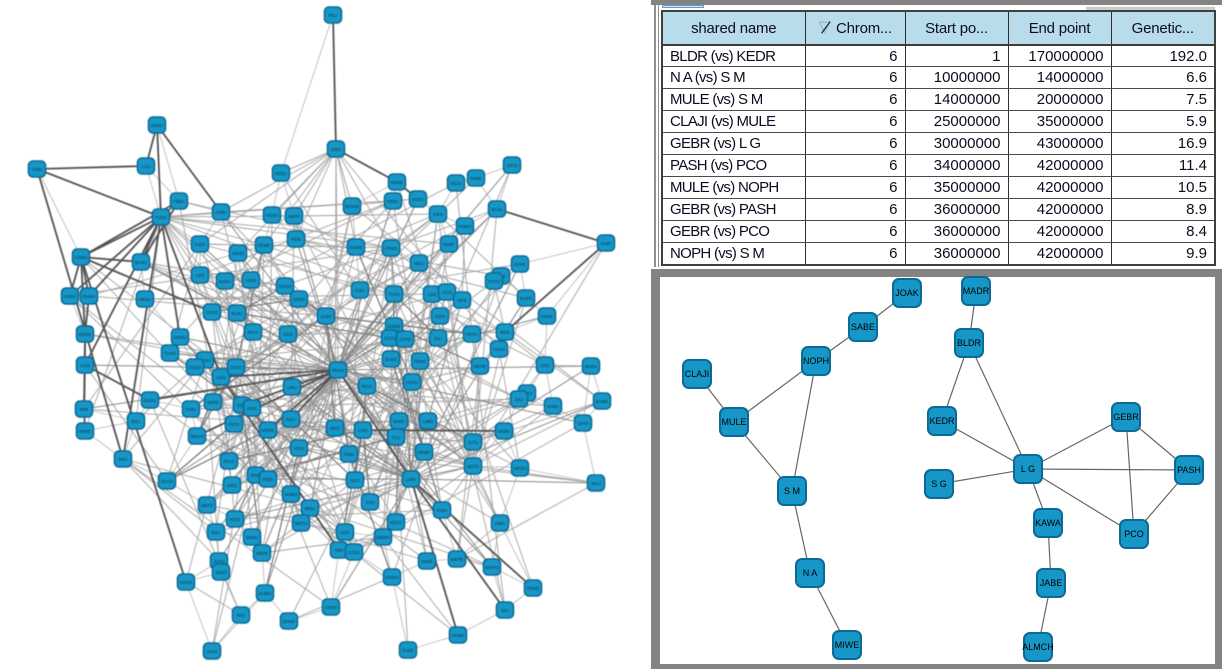 The width and height of the screenshot is (1222, 669). I want to click on svg-text: RIGI, so click(123, 459).